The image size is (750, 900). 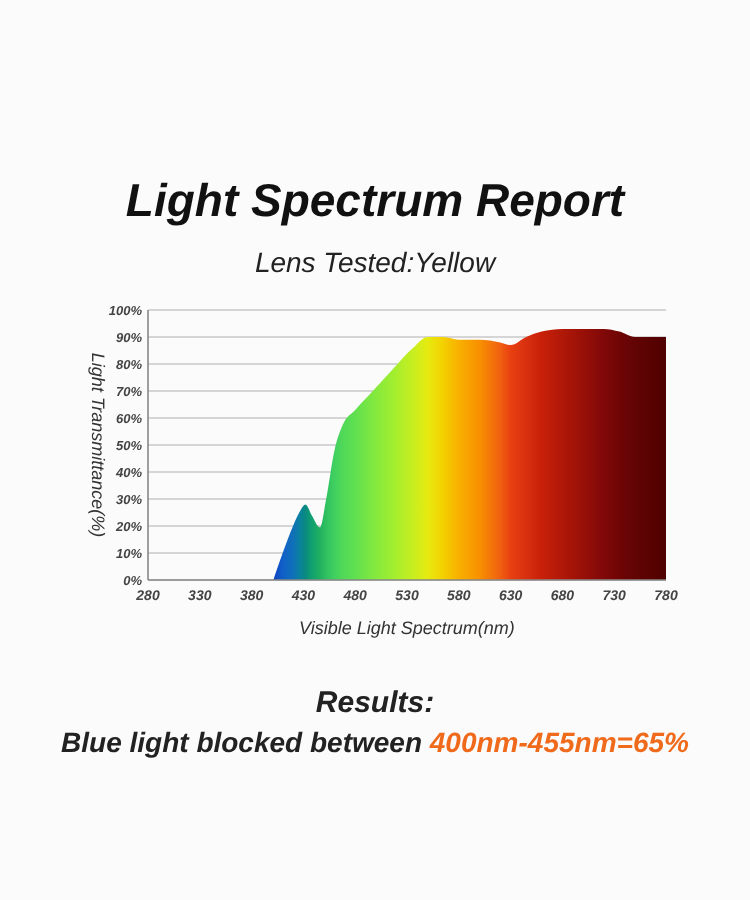 What do you see at coordinates (241, 742) in the screenshot?
I see `text: Blue light blocked between` at bounding box center [241, 742].